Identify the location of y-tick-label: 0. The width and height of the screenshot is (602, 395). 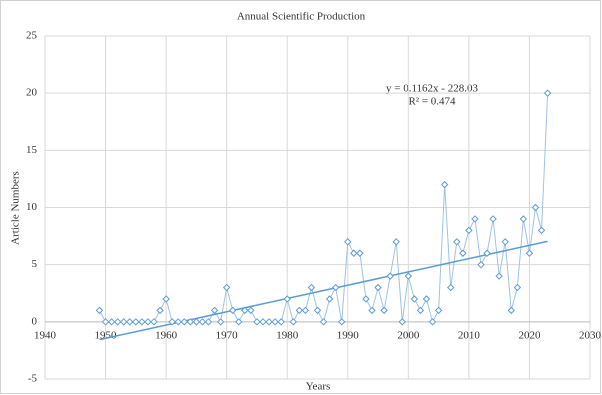
(35, 321).